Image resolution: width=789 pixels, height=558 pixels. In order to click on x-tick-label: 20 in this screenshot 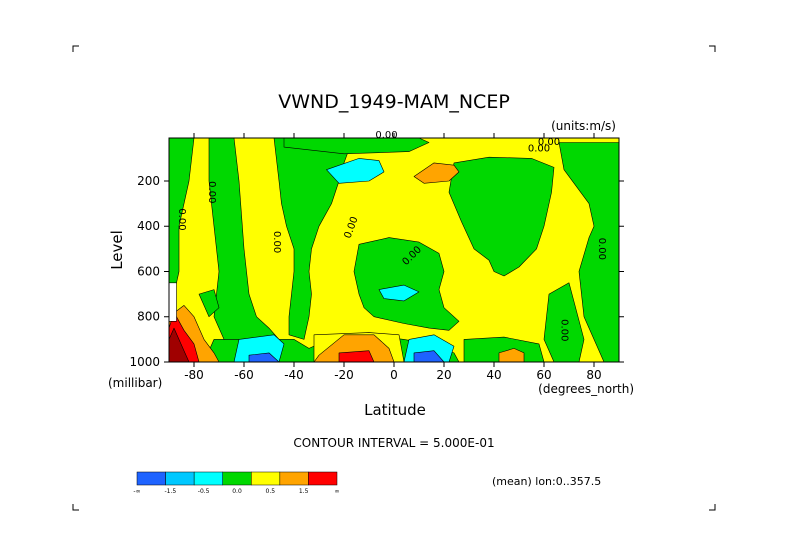, I will do `click(443, 375)`.